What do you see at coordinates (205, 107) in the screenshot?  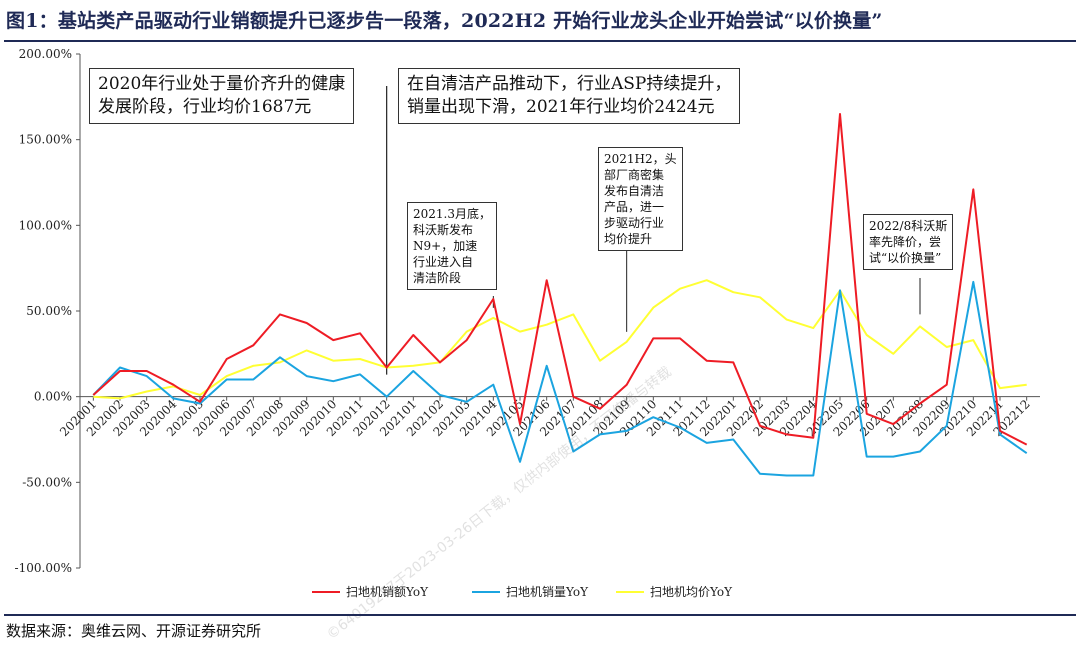 I see `annotation-line: 发展阶段，行业均价1687元` at bounding box center [205, 107].